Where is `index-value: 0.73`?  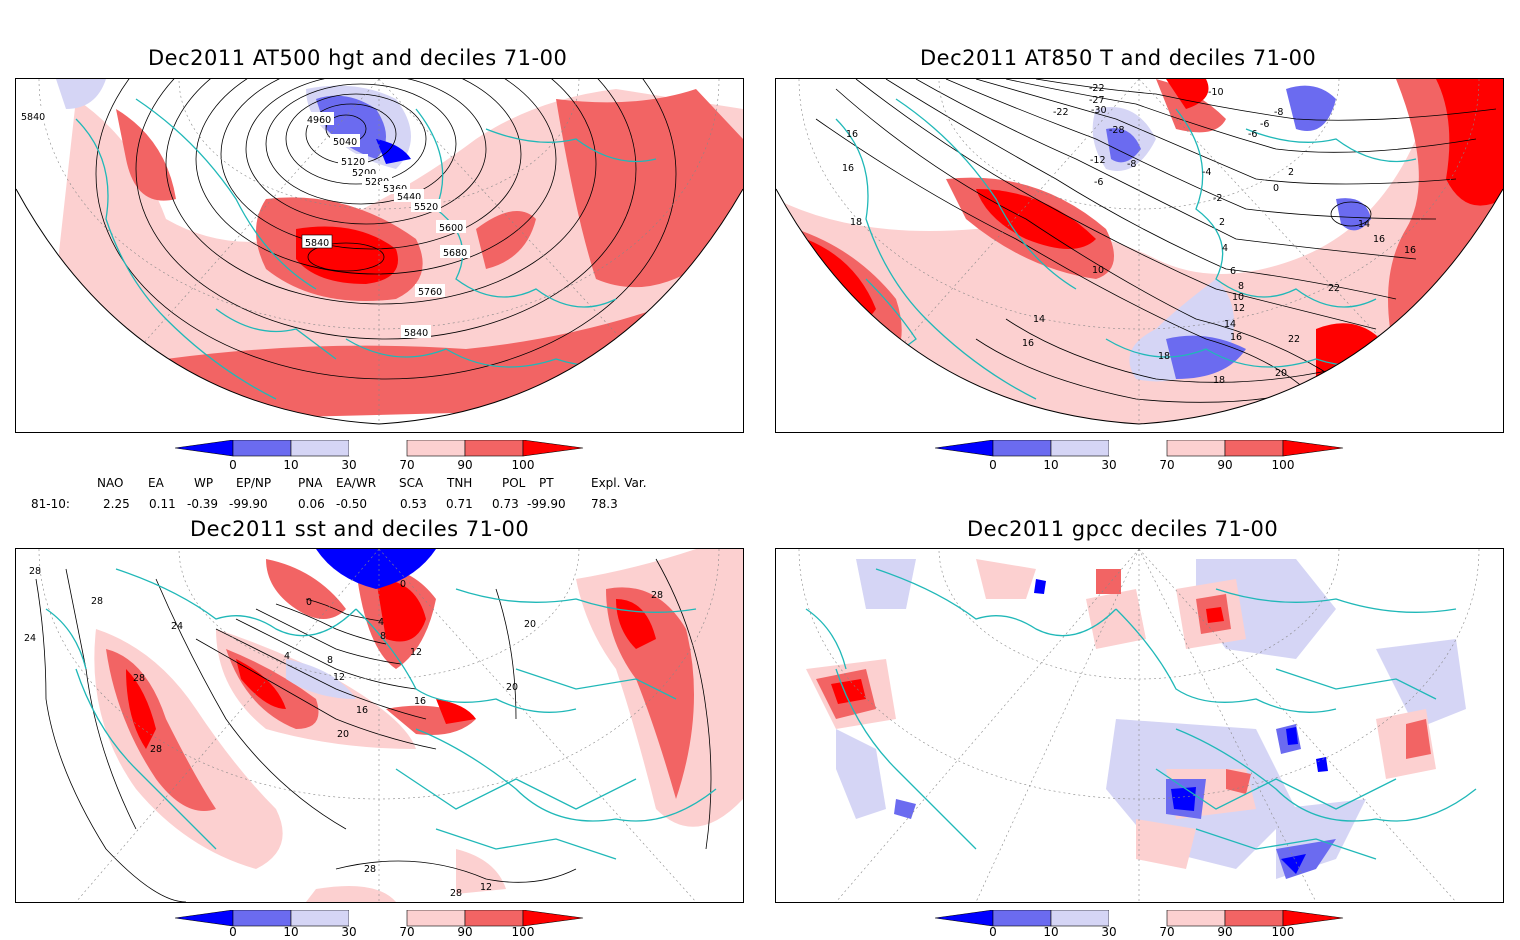 index-value: 0.73 is located at coordinates (505, 504).